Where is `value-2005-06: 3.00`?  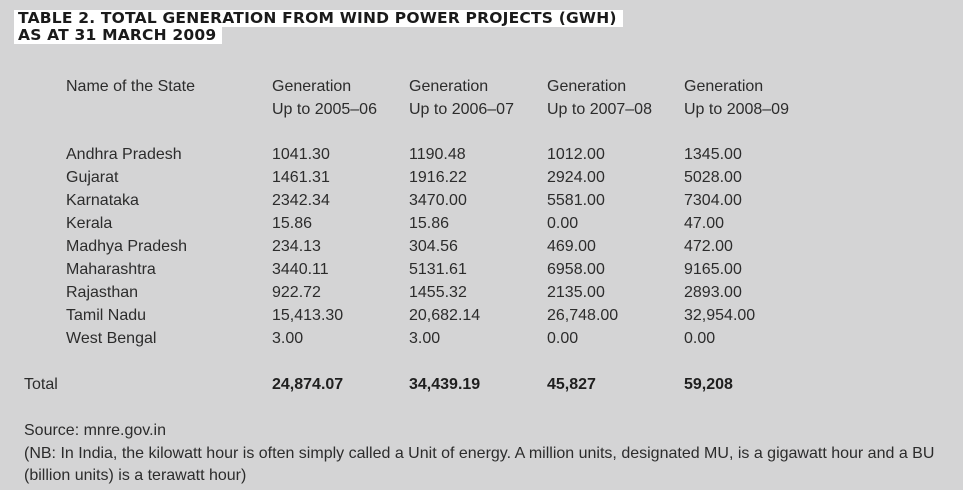
value-2005-06: 3.00 is located at coordinates (288, 338).